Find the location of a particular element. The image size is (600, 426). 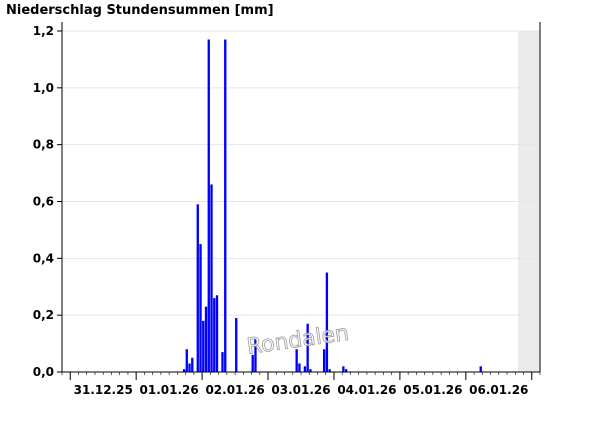

watermark-text: Rondalen is located at coordinates (297, 340).